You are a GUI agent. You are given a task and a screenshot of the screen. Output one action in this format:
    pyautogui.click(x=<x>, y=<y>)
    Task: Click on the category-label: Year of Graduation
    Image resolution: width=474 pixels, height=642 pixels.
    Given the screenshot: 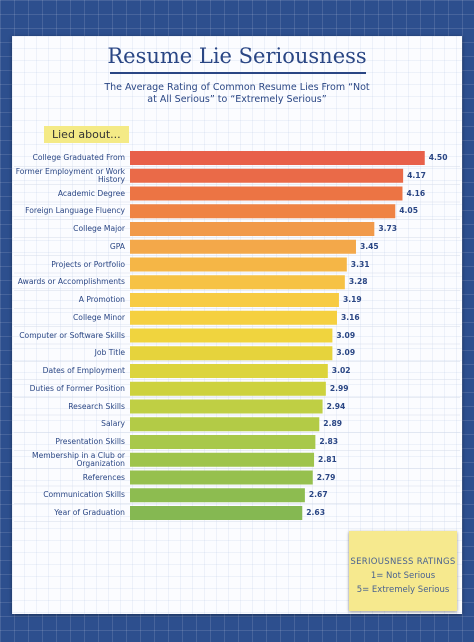 What is the action you would take?
    pyautogui.click(x=89, y=512)
    